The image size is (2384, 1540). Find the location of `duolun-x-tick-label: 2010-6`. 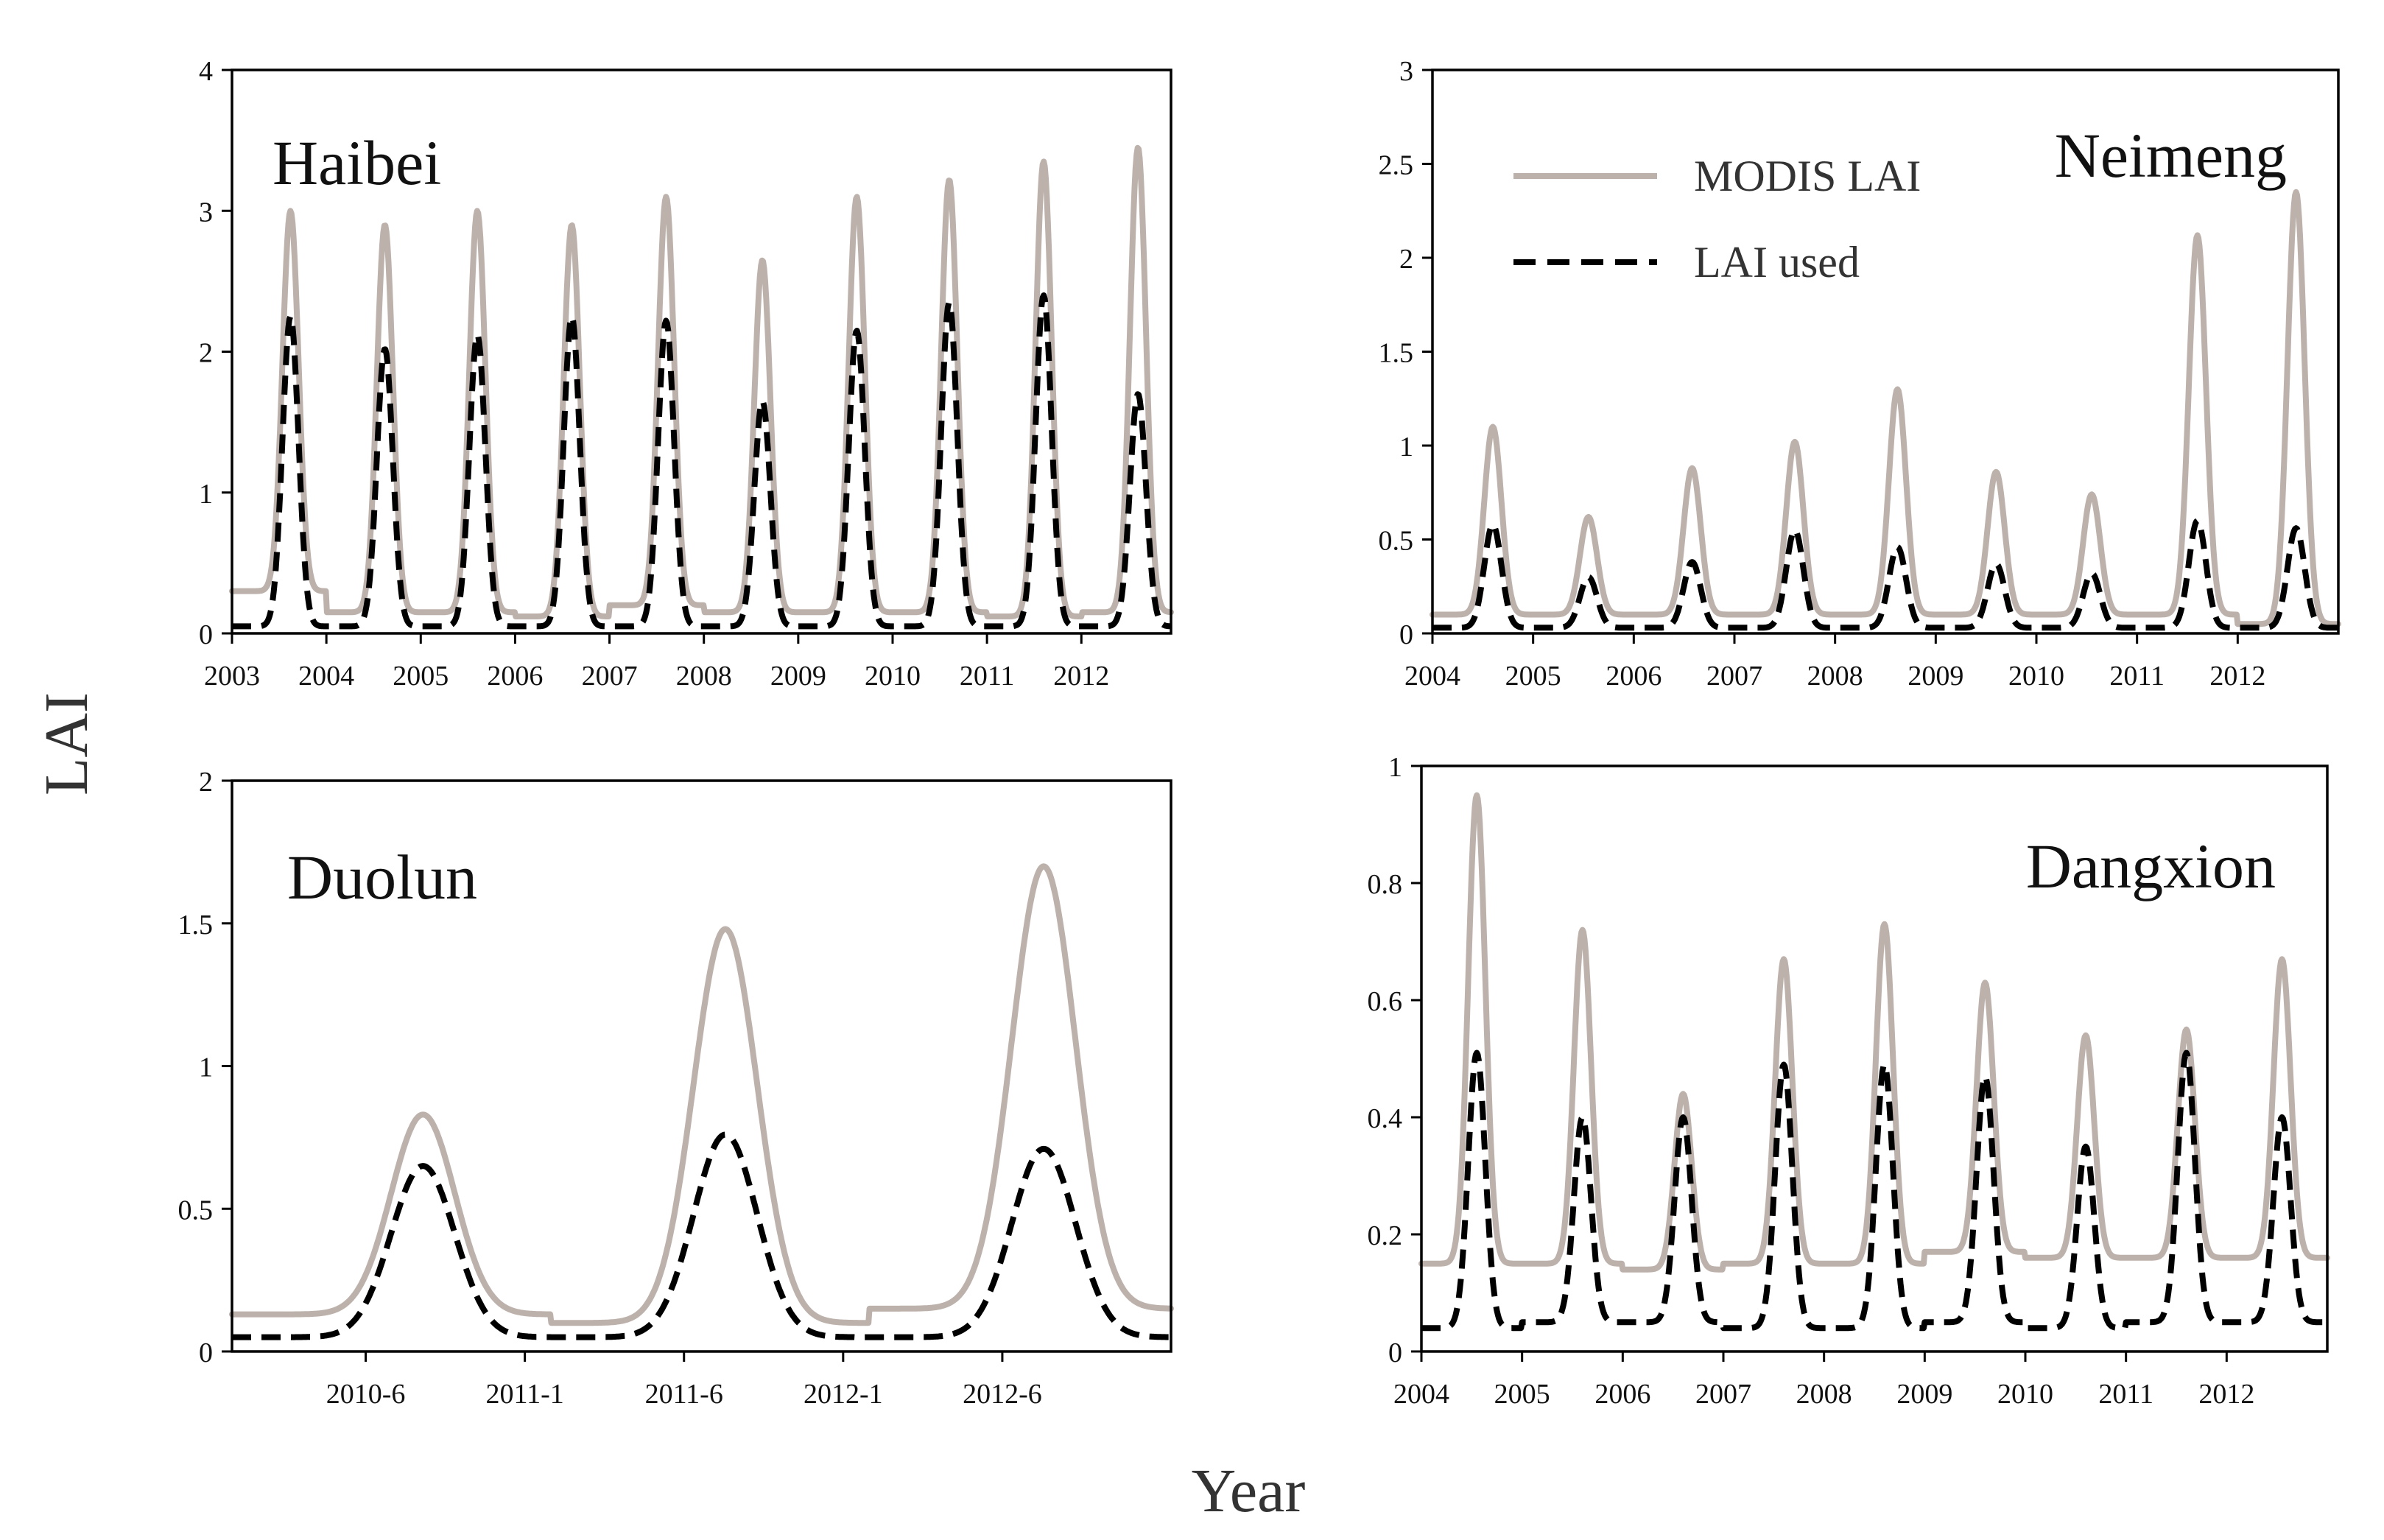

duolun-x-tick-label: 2010-6 is located at coordinates (366, 1394).